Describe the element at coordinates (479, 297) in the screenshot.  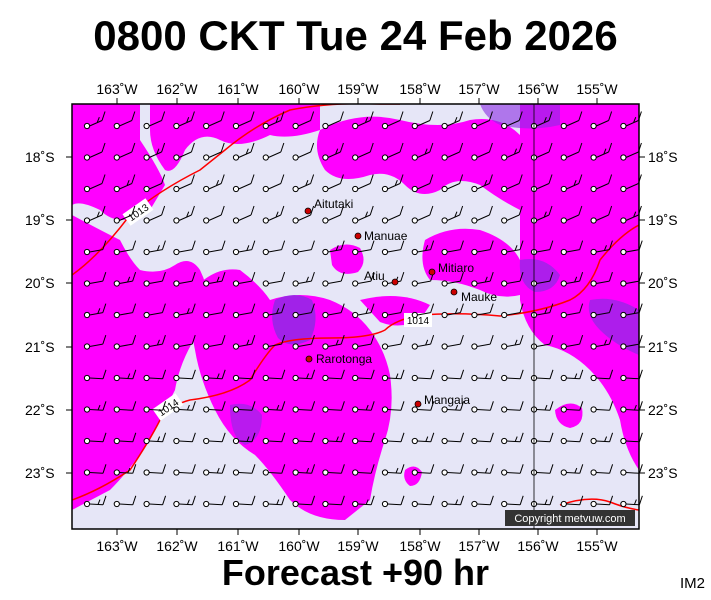
I see `place-label: Mauke` at that location.